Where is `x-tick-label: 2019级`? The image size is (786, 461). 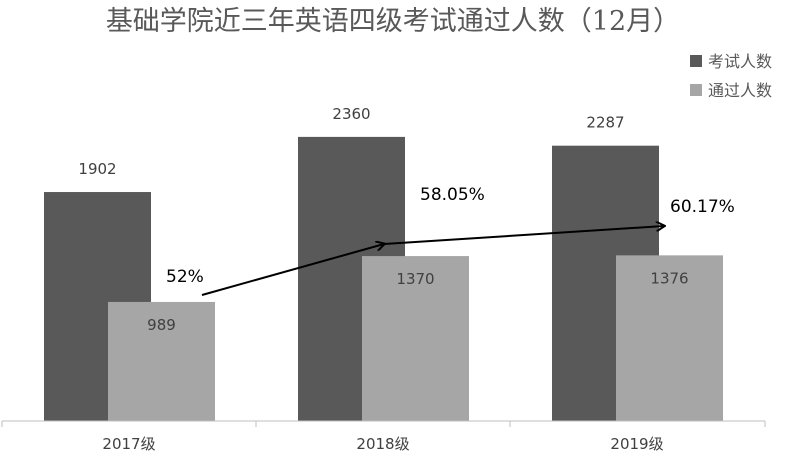
x-tick-label: 2019级 is located at coordinates (636, 444).